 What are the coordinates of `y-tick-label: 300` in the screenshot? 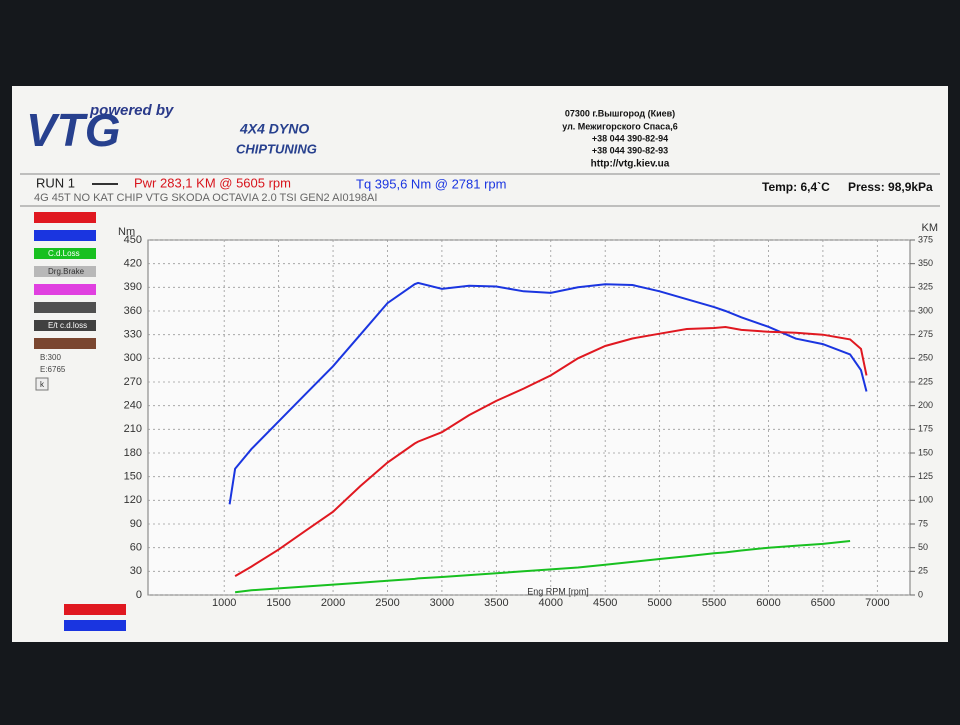 It's located at (133, 358).